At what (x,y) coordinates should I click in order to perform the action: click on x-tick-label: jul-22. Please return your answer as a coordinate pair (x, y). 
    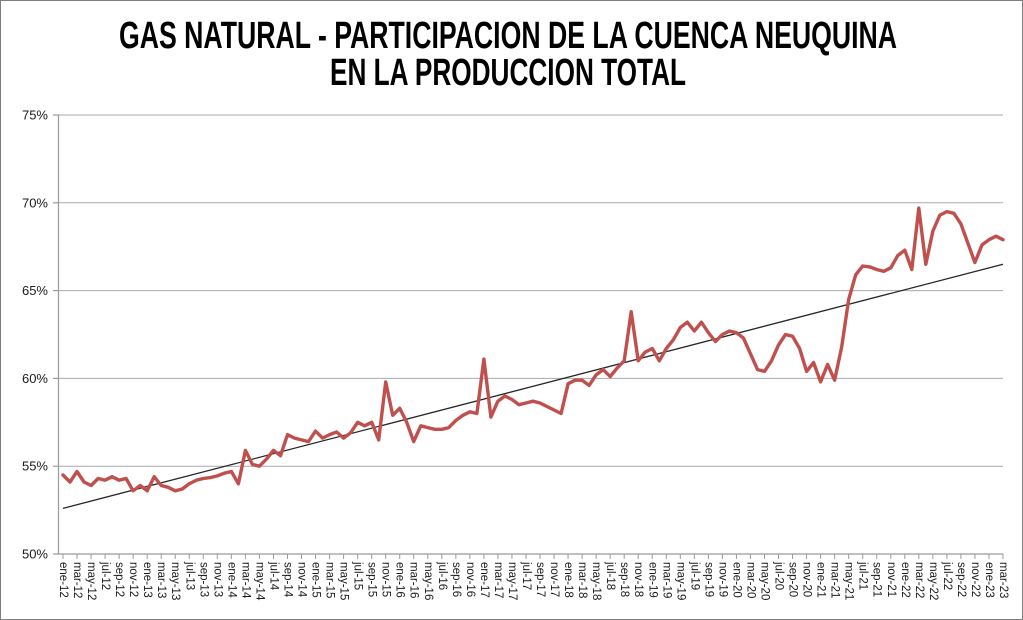
    Looking at the image, I should click on (947, 575).